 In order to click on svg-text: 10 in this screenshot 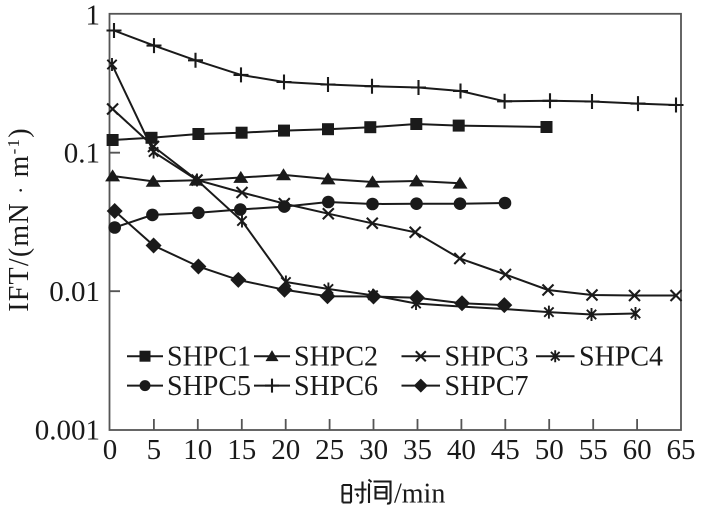, I will do `click(197, 450)`.